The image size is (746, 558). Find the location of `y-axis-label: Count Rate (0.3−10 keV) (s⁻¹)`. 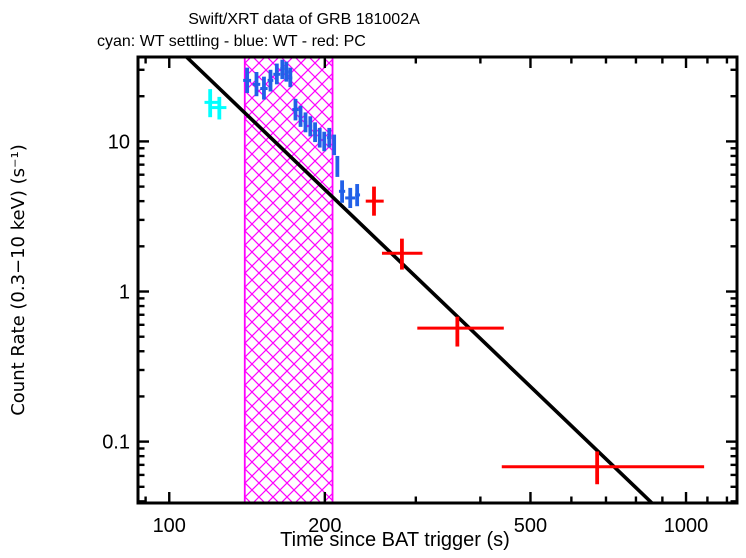

y-axis-label: Count Rate (0.3−10 keV) (s⁻¹) is located at coordinates (18, 280).